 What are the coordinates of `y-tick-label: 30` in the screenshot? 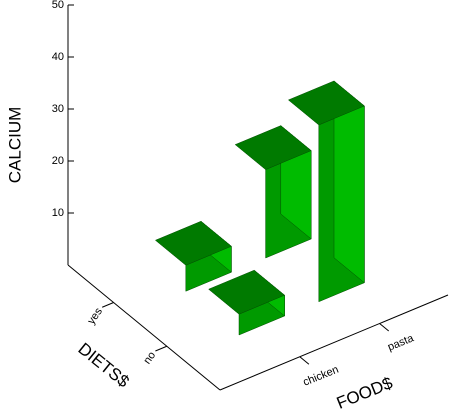 It's located at (58, 109).